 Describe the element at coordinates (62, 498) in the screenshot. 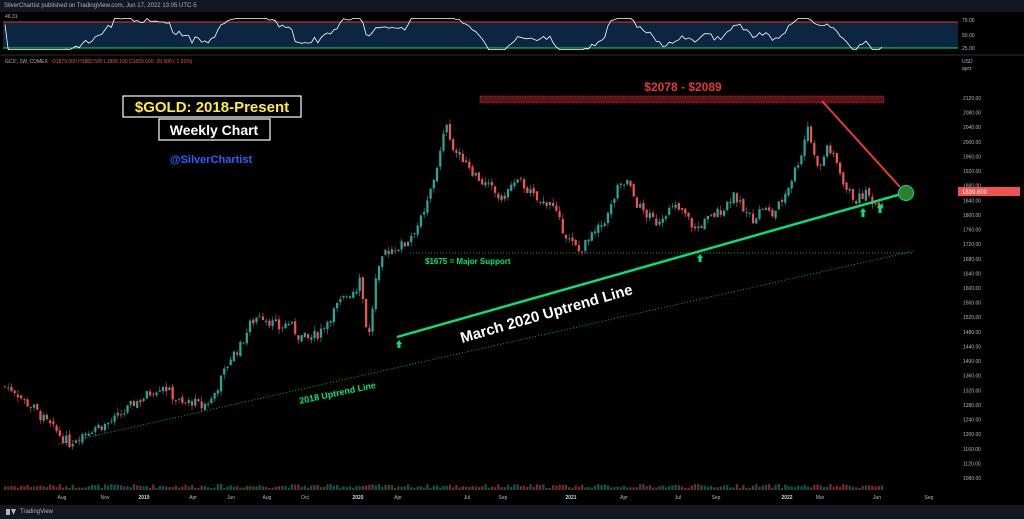

I see `month-tick-label: Aug` at that location.